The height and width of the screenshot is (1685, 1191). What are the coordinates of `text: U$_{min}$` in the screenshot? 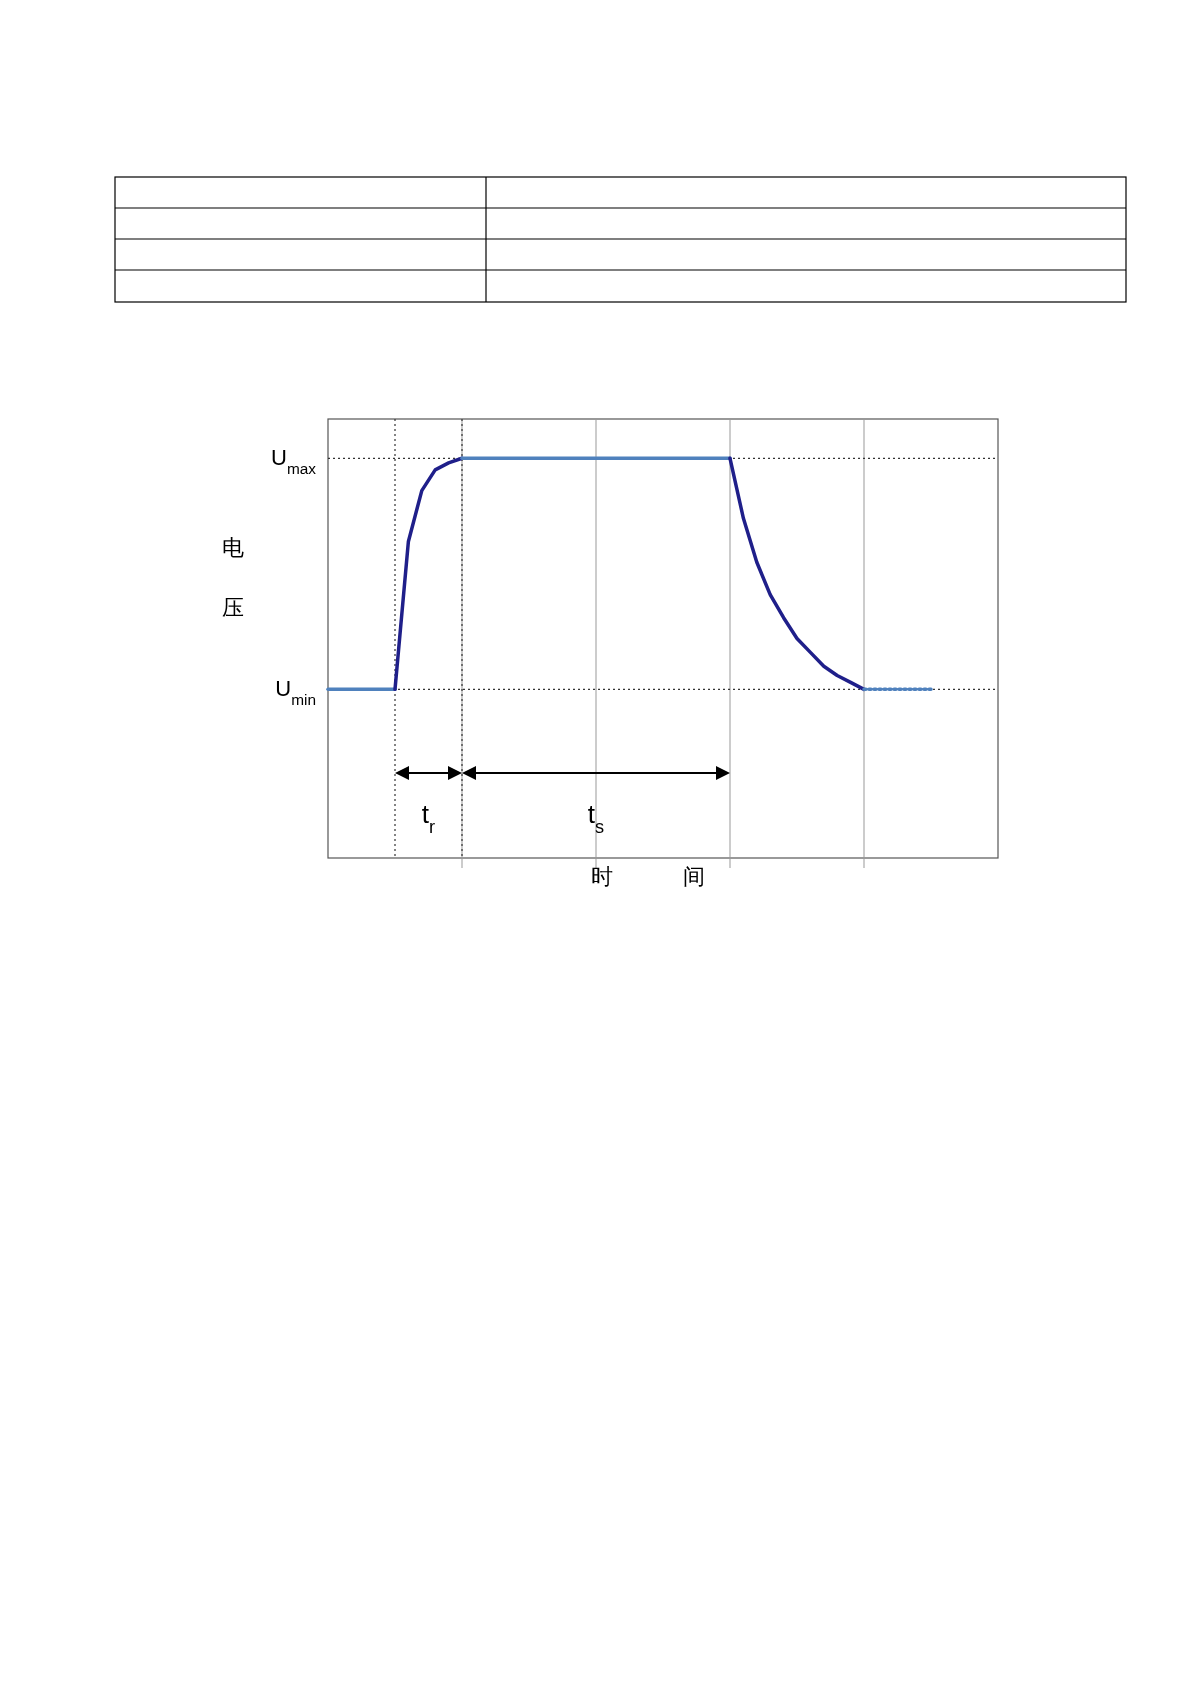 It's located at (295, 692).